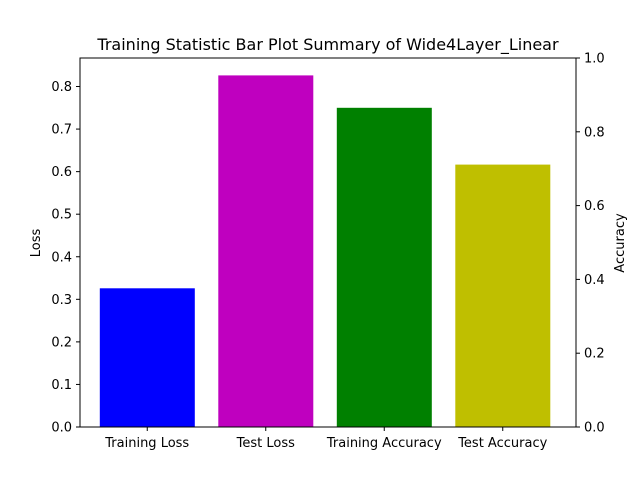 Image resolution: width=640 pixels, height=480 pixels. Describe the element at coordinates (61, 215) in the screenshot. I see `left-tick-label: 0.5` at that location.